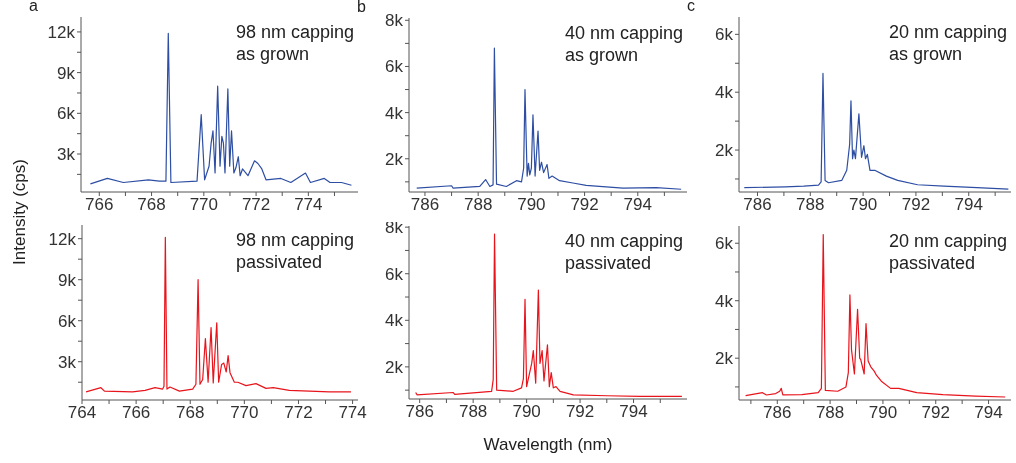  I want to click on y-tick-label: 8k, so click(394, 21).